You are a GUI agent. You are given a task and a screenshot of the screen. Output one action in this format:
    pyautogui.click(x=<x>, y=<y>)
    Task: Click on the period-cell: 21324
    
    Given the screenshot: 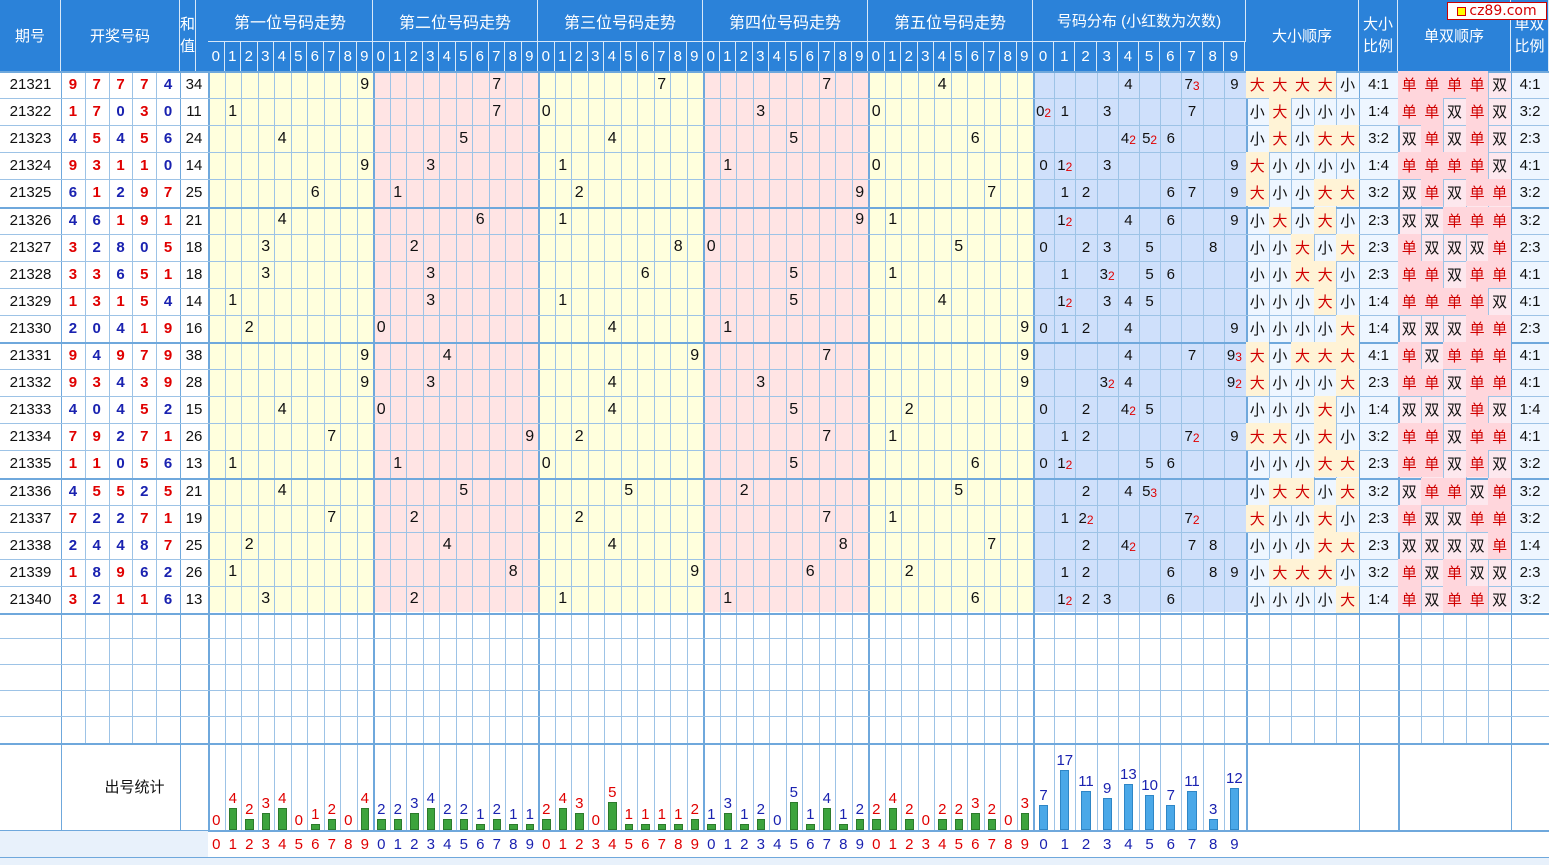 What is the action you would take?
    pyautogui.click(x=30, y=166)
    